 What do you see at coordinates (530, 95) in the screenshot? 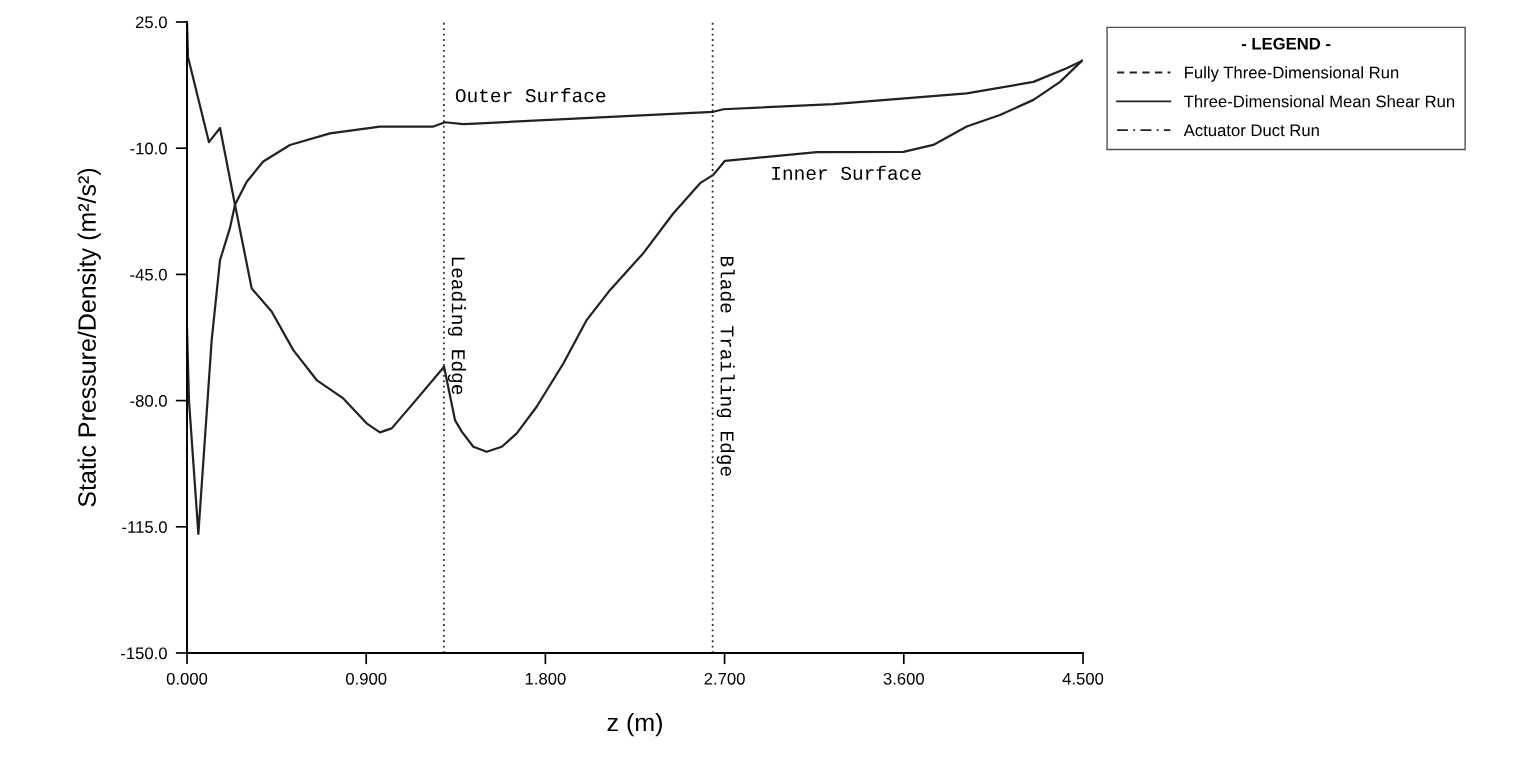
I see `annotation: Outer Surface` at bounding box center [530, 95].